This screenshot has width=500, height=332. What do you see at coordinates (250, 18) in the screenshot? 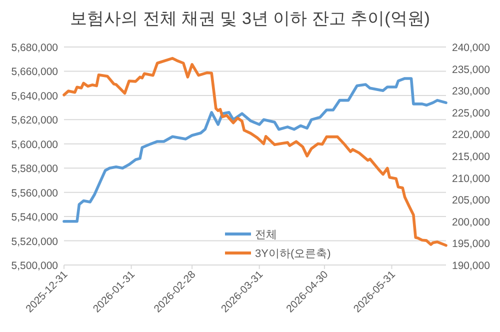
I see `title: 보험사의 전체 채권 및 3년 이하 잔고 추이(억원)` at bounding box center [250, 18].